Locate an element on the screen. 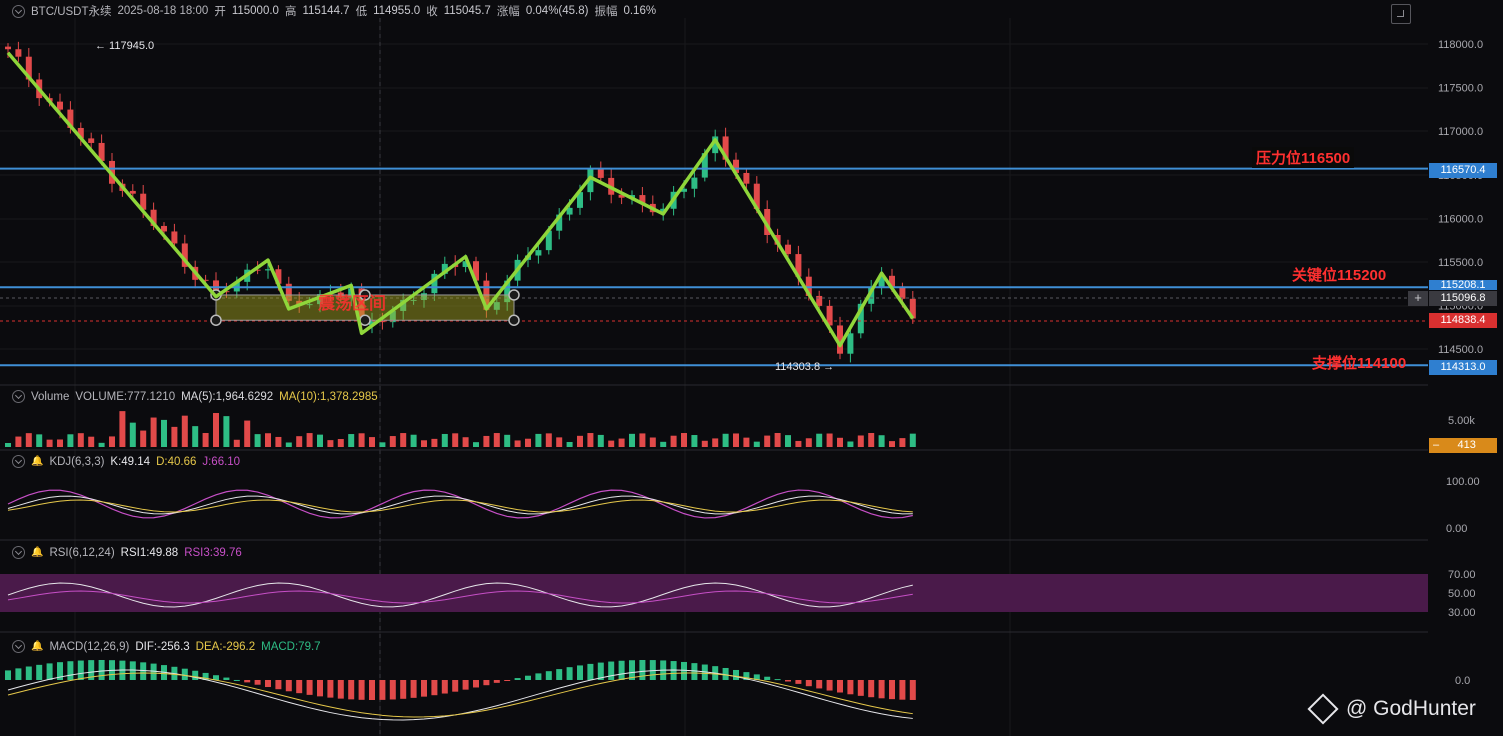  rsi1-value: RSI1:49.88 is located at coordinates (149, 552).